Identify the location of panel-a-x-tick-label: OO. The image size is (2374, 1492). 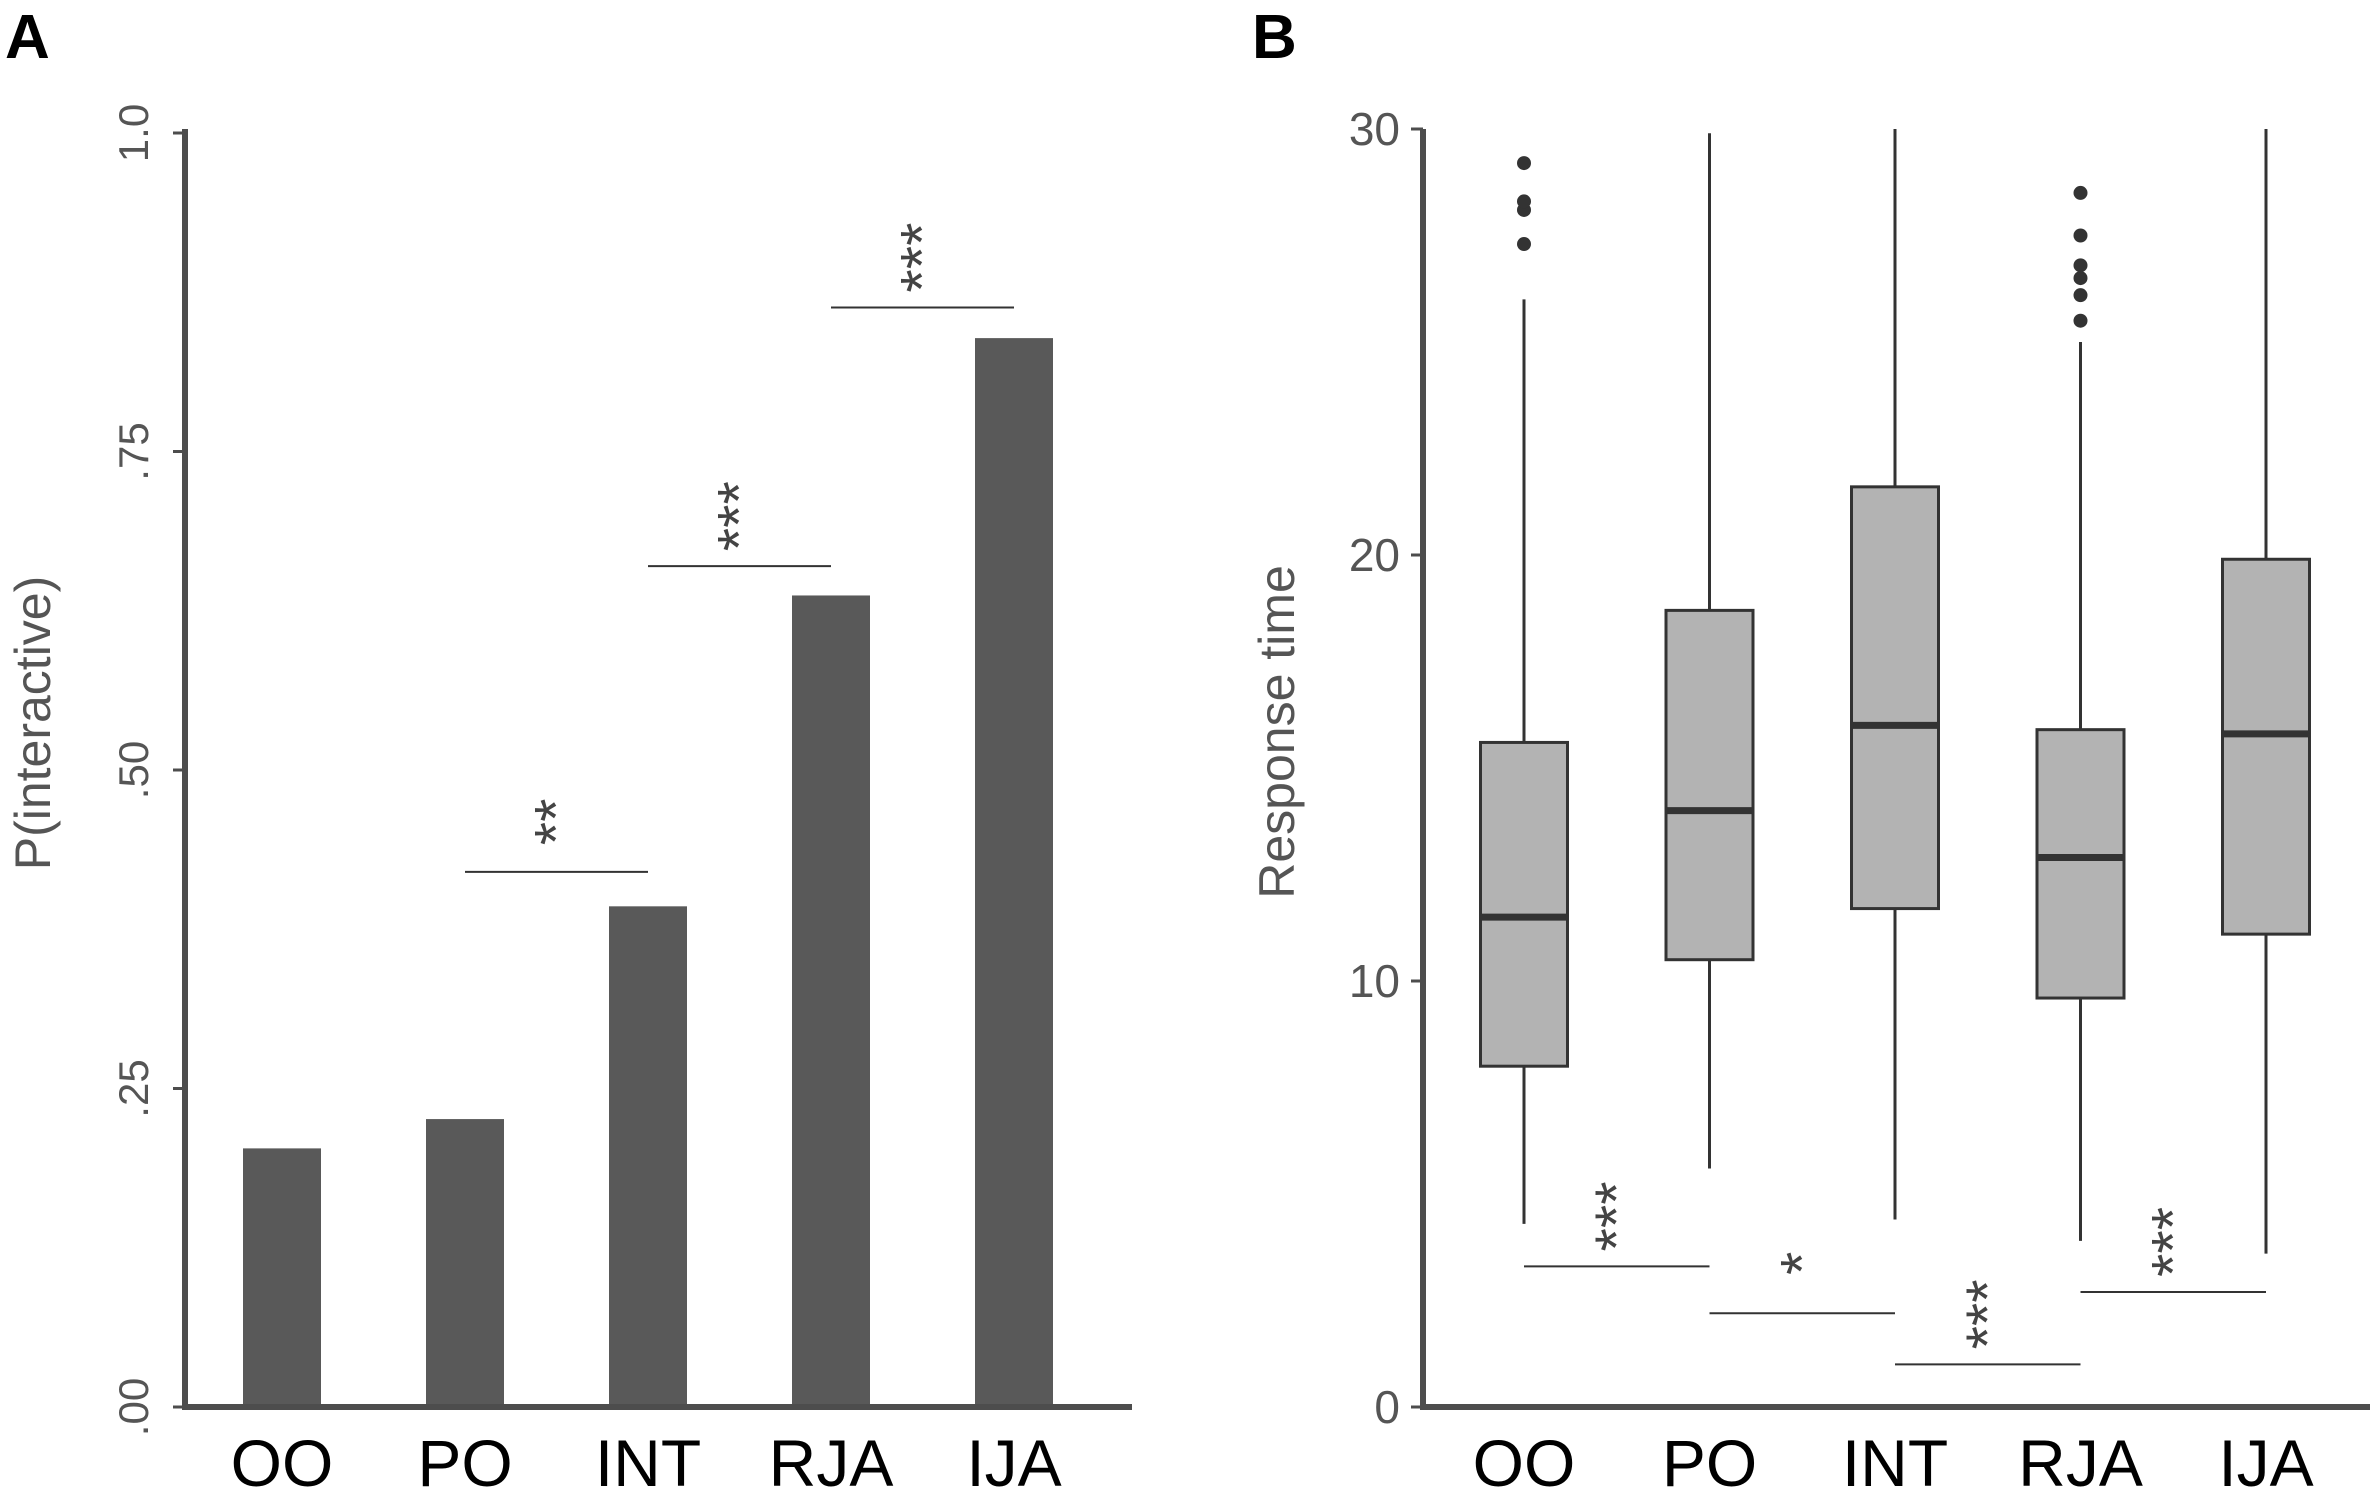
(282, 1459).